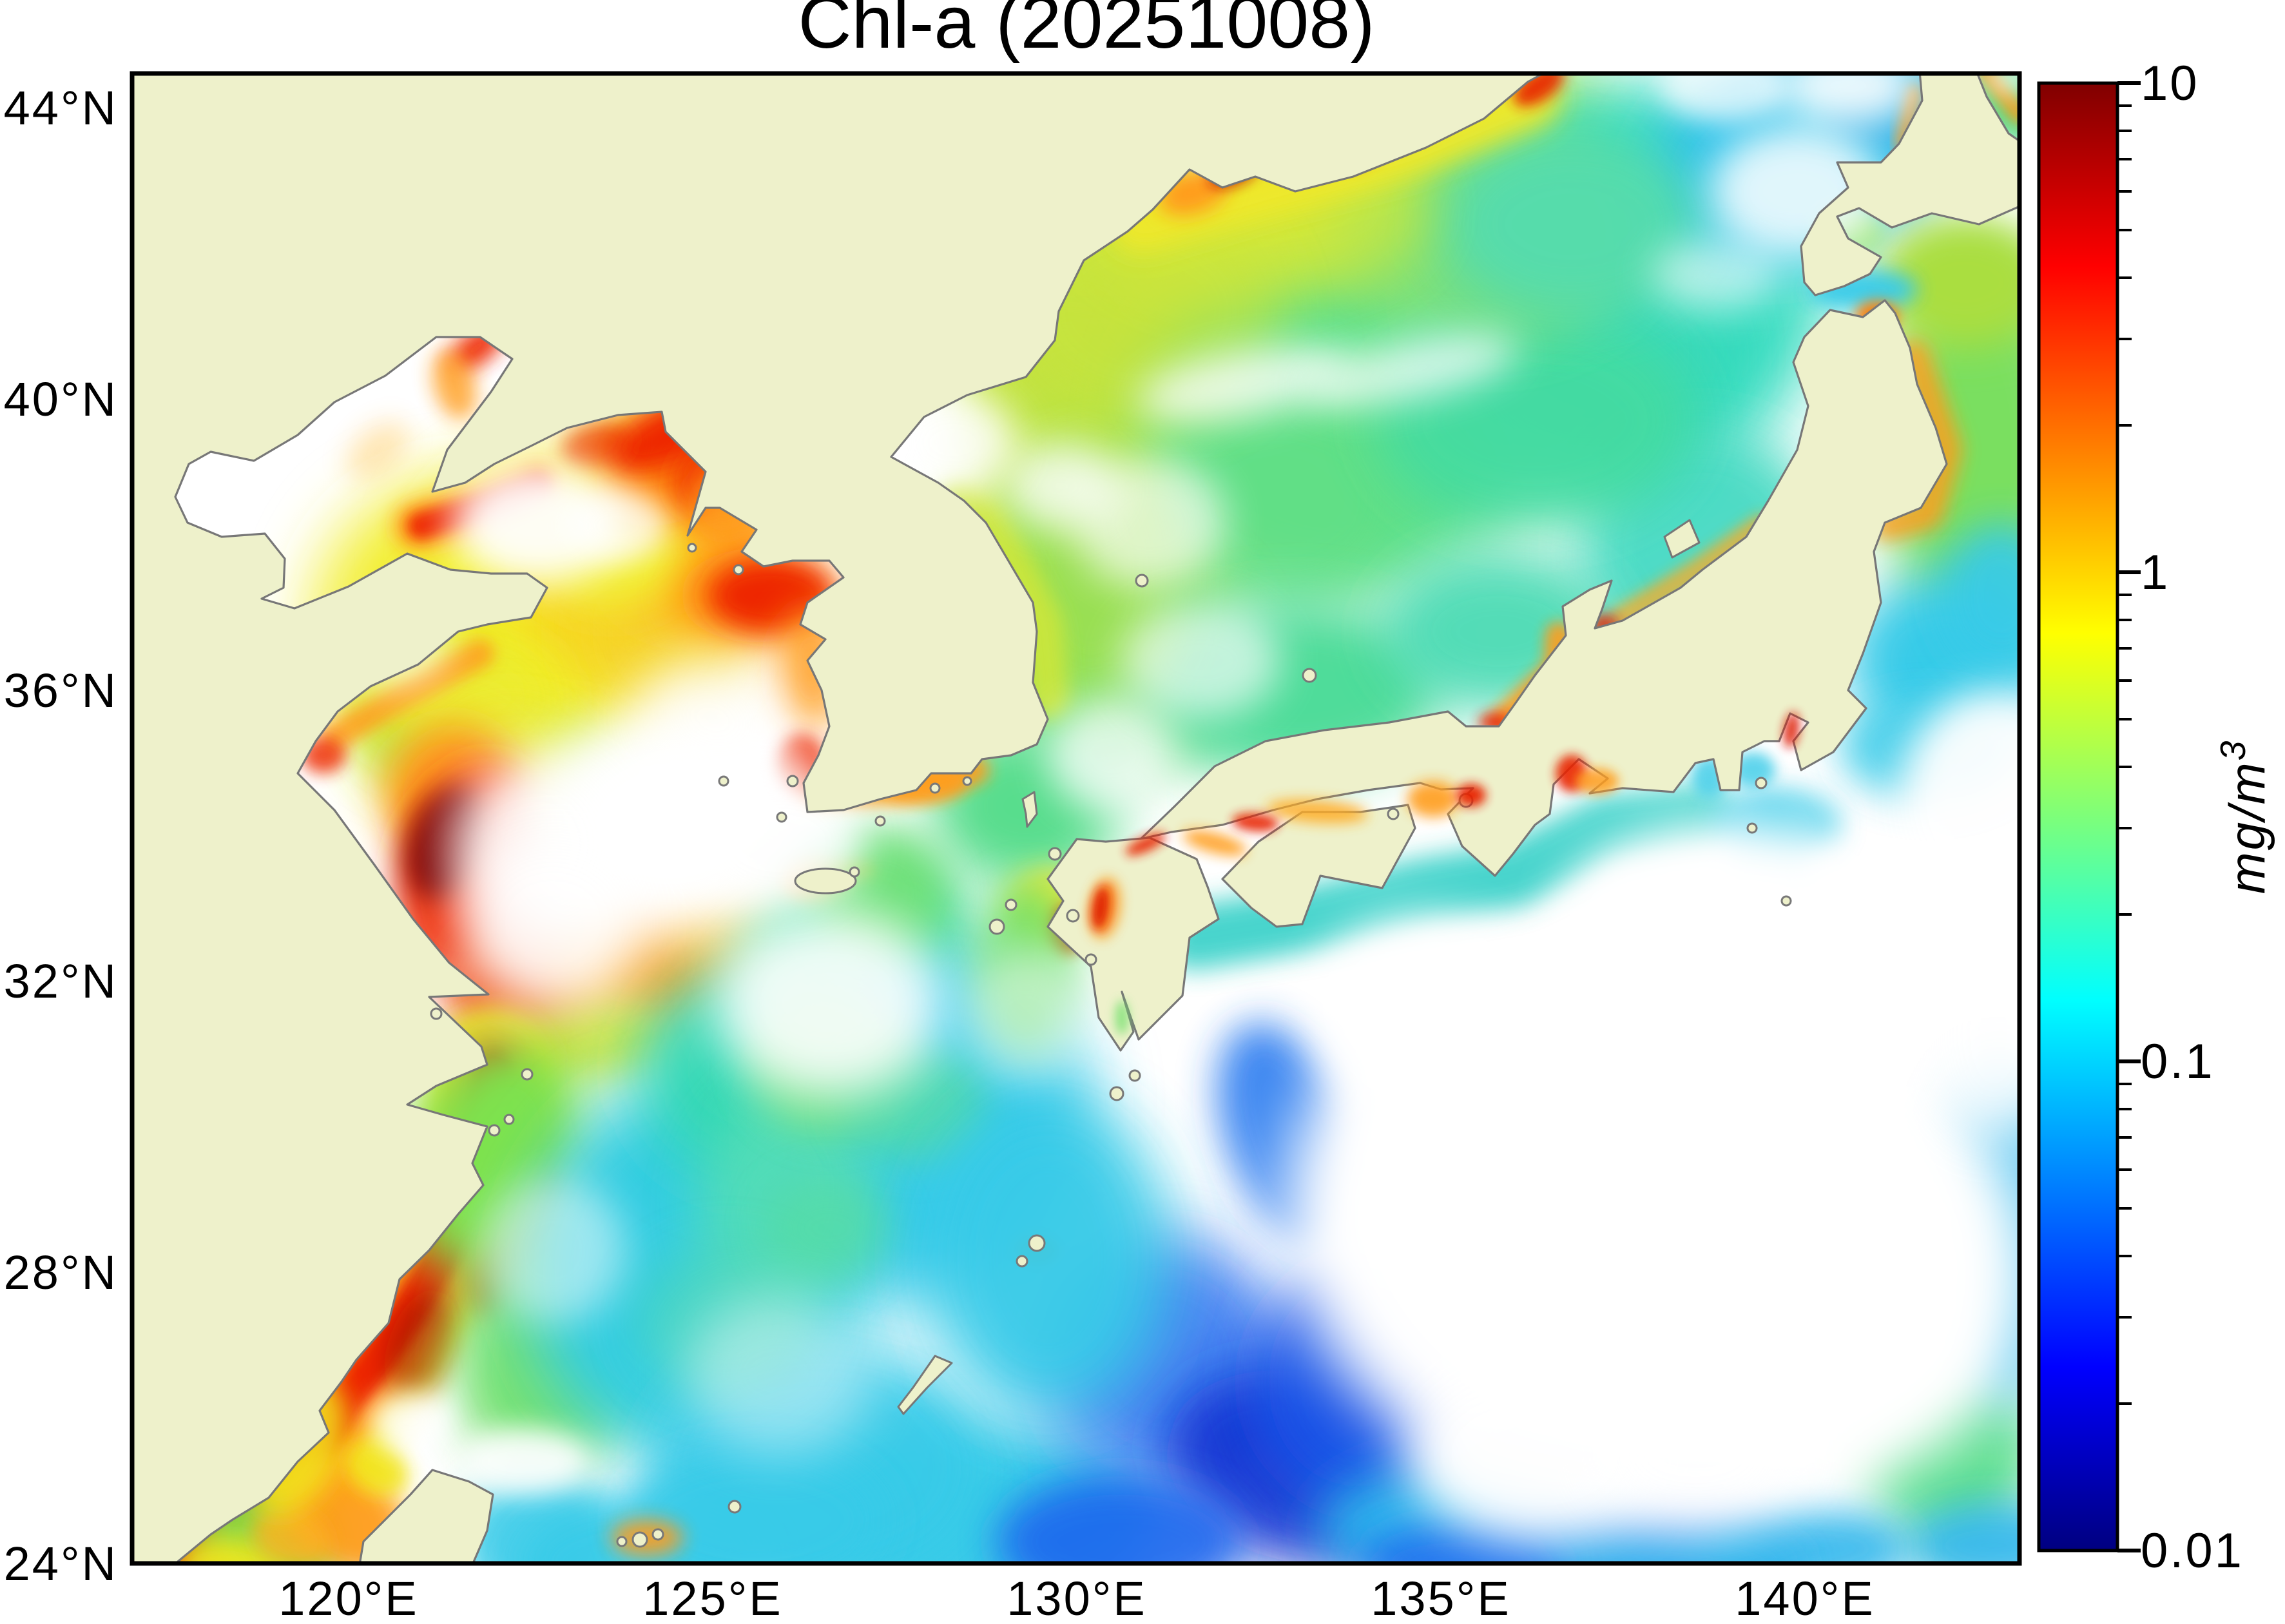  I want to click on svg-text: 36°N, so click(61, 690).